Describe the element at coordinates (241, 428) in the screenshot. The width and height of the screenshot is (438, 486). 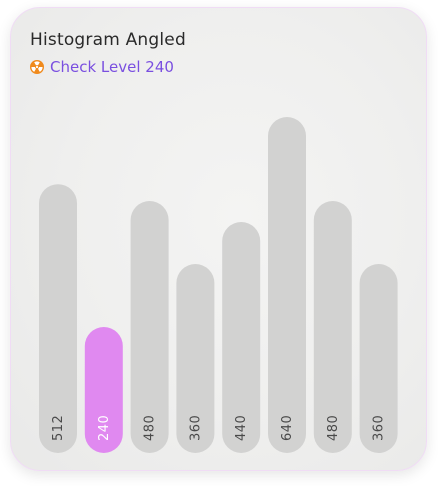
I see `bar-value-label: 440` at that location.